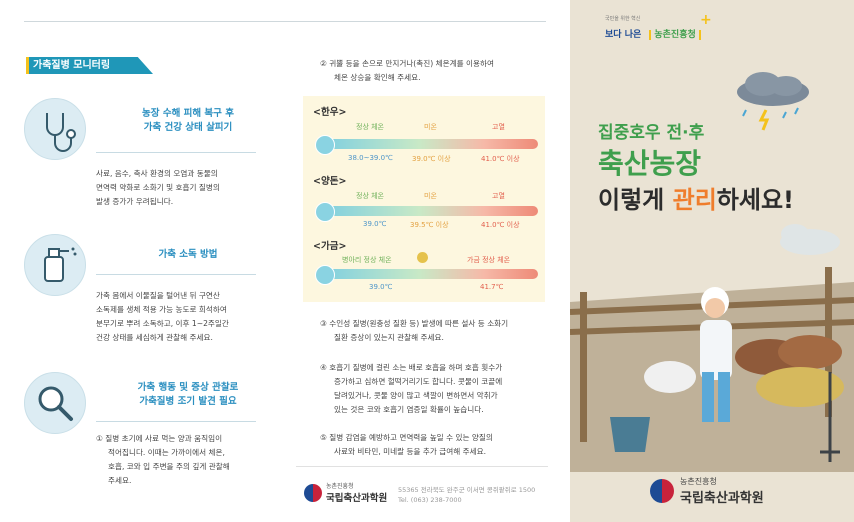 Image resolution: width=854 pixels, height=522 pixels. What do you see at coordinates (176, 421) in the screenshot?
I see `block3-divider` at bounding box center [176, 421].